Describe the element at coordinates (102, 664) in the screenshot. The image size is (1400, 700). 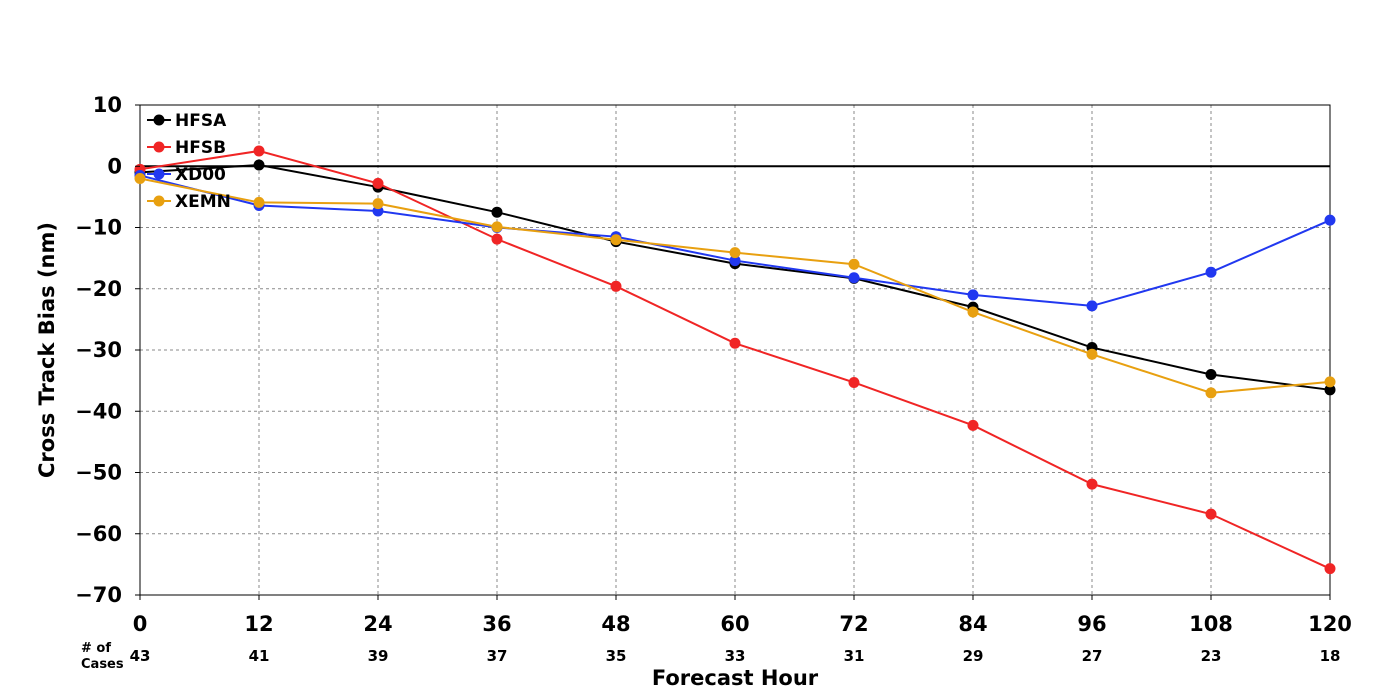
I see `cases-title-line2: Cases` at that location.